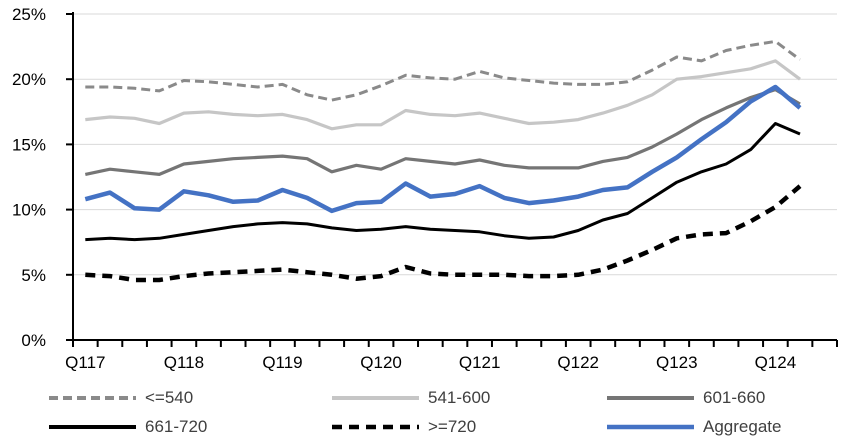 This screenshot has width=852, height=446. What do you see at coordinates (29, 144) in the screenshot?
I see `y-axis-label: 15%` at bounding box center [29, 144].